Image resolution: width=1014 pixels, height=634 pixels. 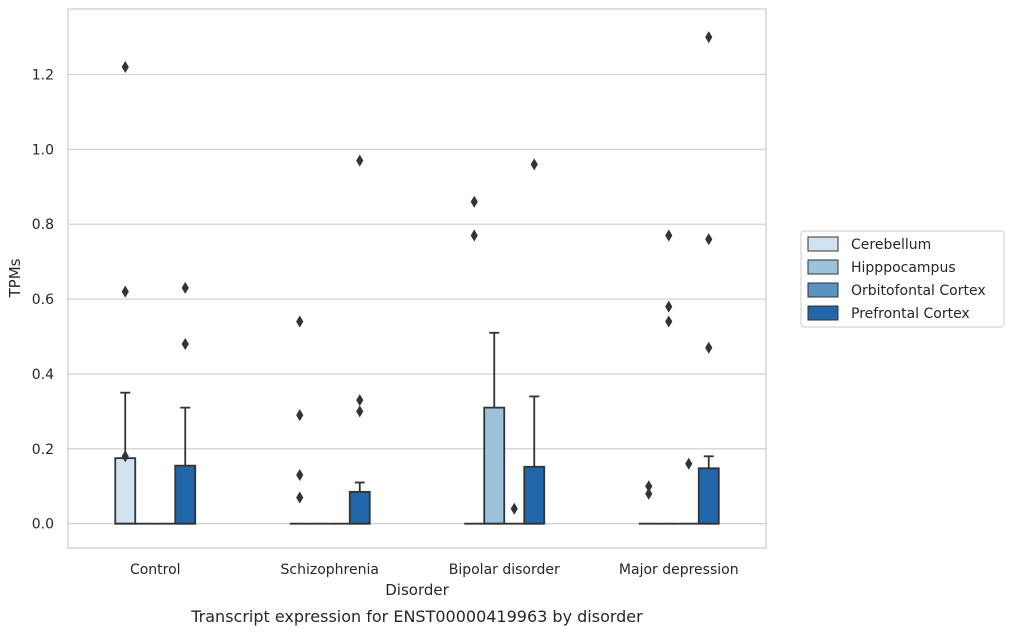 What do you see at coordinates (43, 450) in the screenshot?
I see `y-tick-label: 0.2` at bounding box center [43, 450].